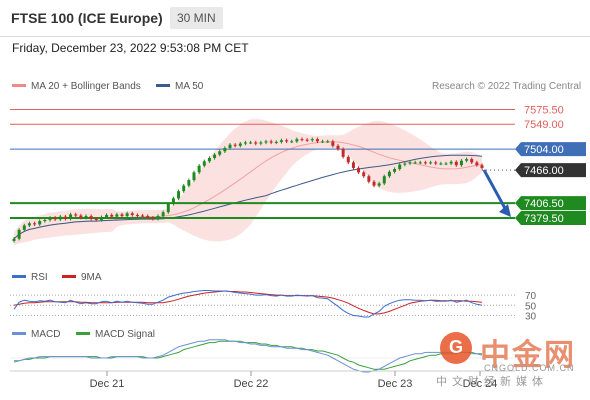  I want to click on forecast-arrow-head, so click(505, 211).